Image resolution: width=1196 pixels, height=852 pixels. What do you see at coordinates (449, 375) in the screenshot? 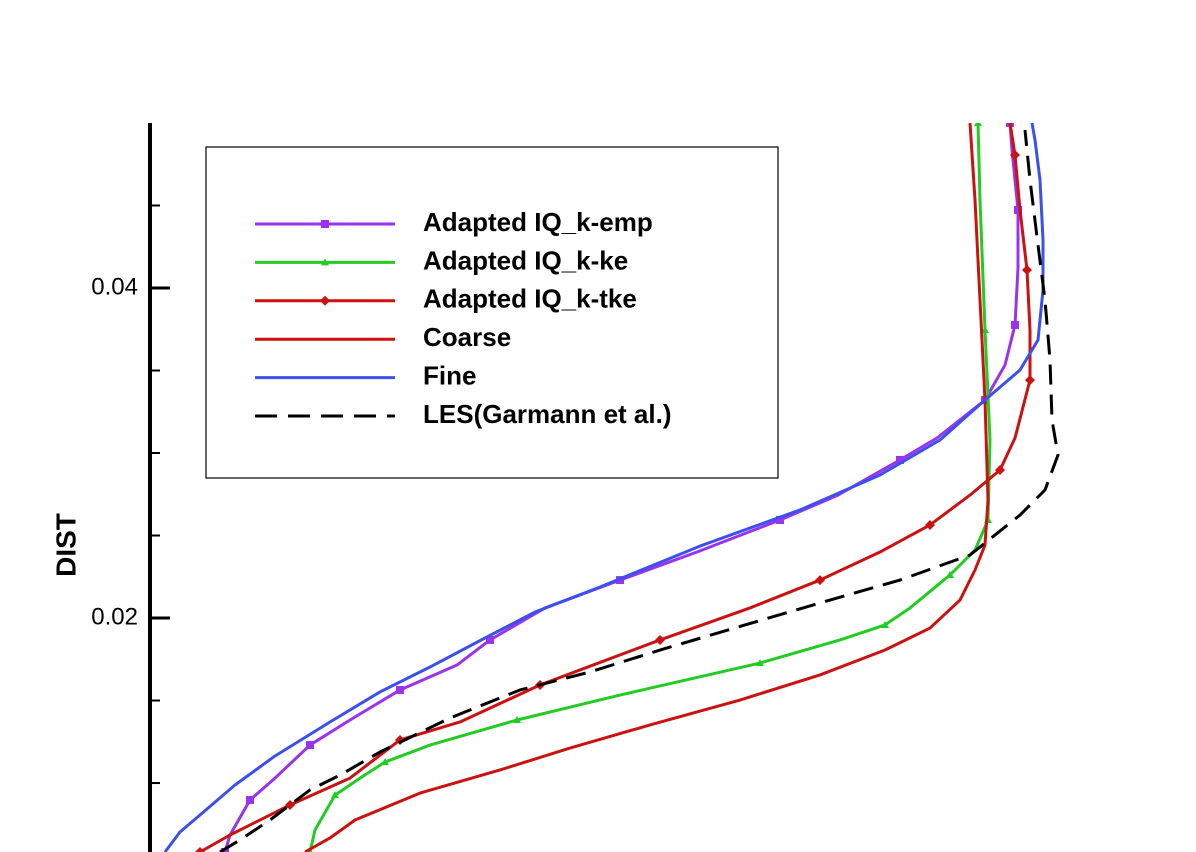
I see `legend-label: Fine` at bounding box center [449, 375].